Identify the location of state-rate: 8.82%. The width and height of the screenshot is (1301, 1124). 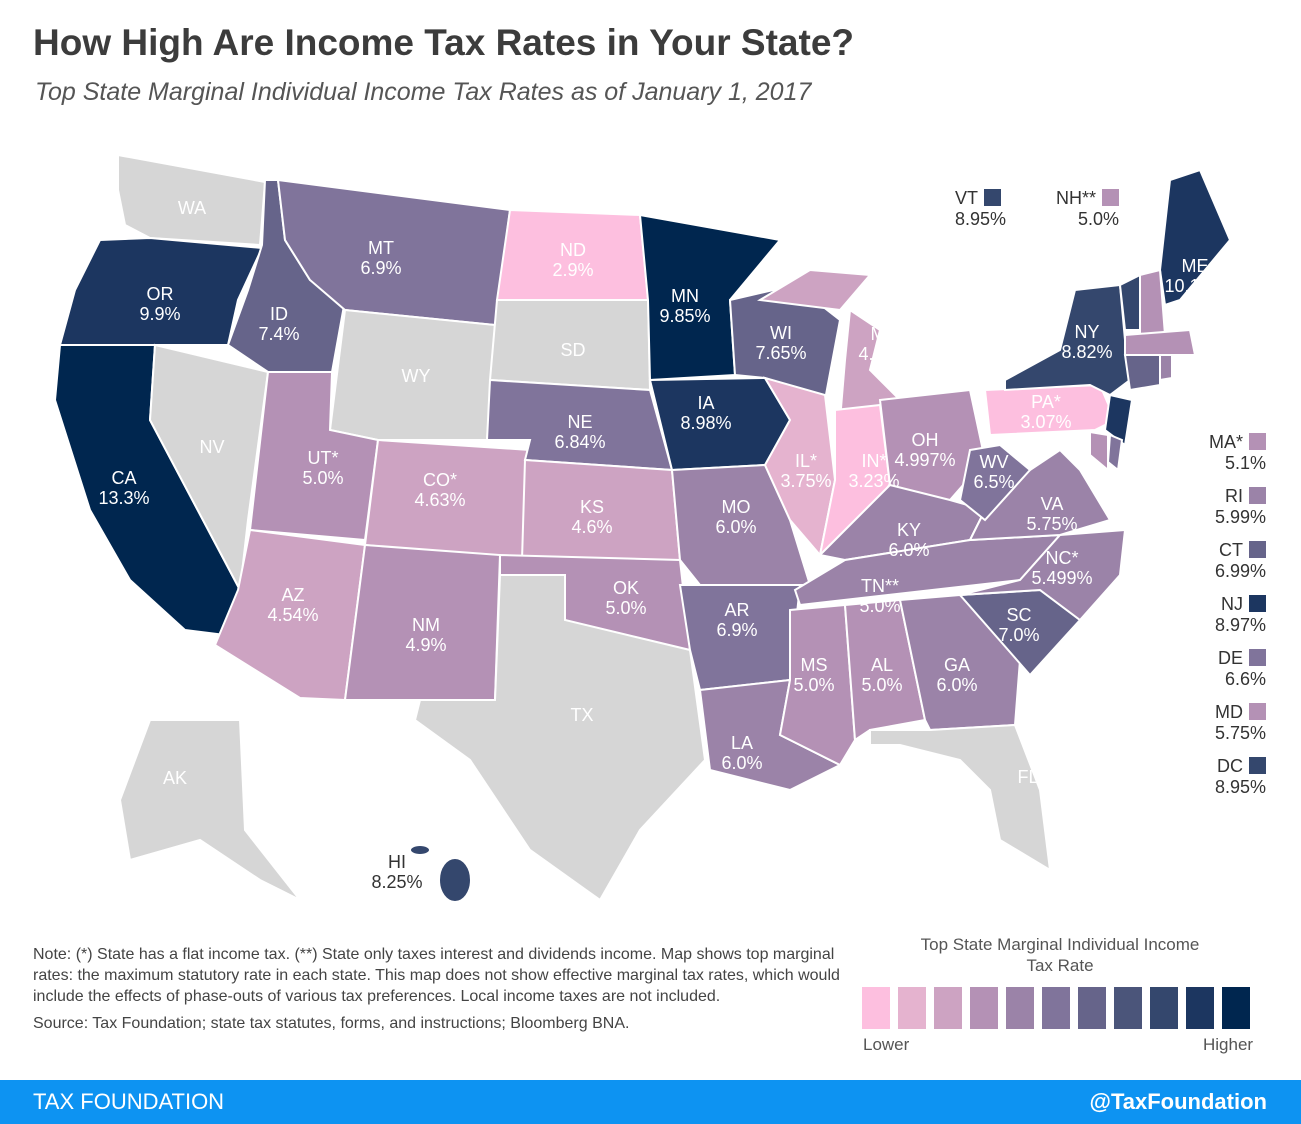
(1087, 352).